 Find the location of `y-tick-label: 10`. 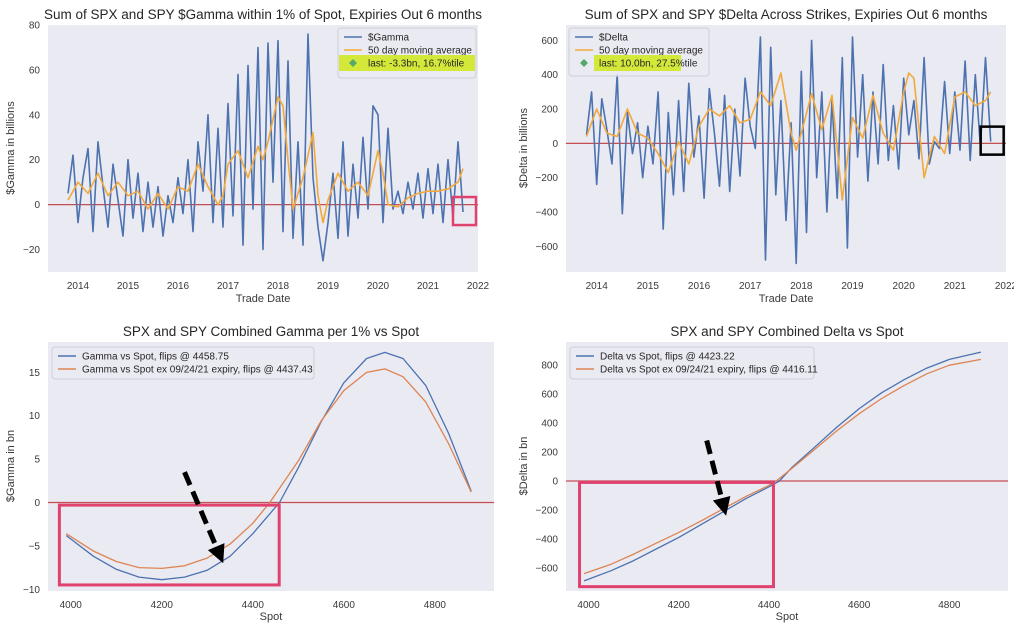

y-tick-label: 10 is located at coordinates (35, 416).